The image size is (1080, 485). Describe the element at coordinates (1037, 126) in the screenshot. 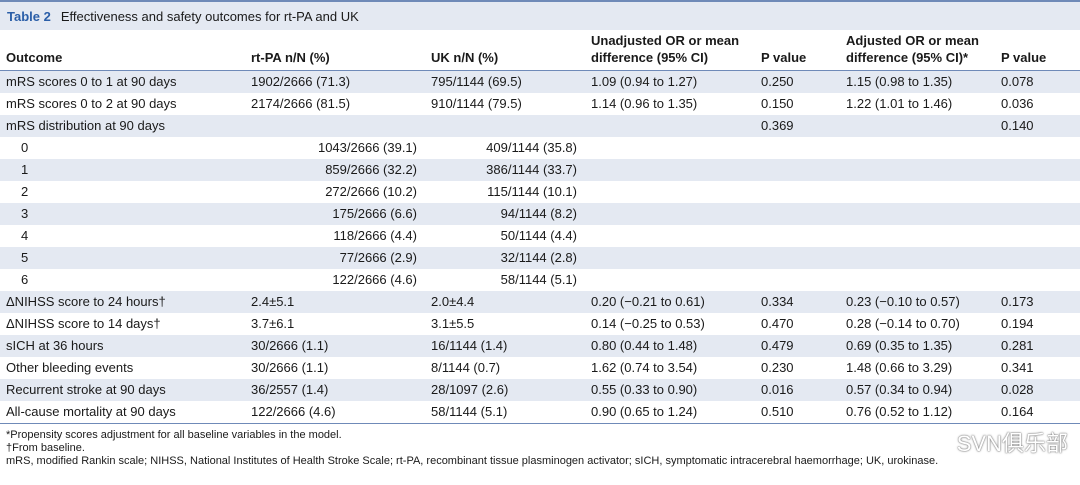

I see `cell-pvalue-adjusted: 0.140` at that location.